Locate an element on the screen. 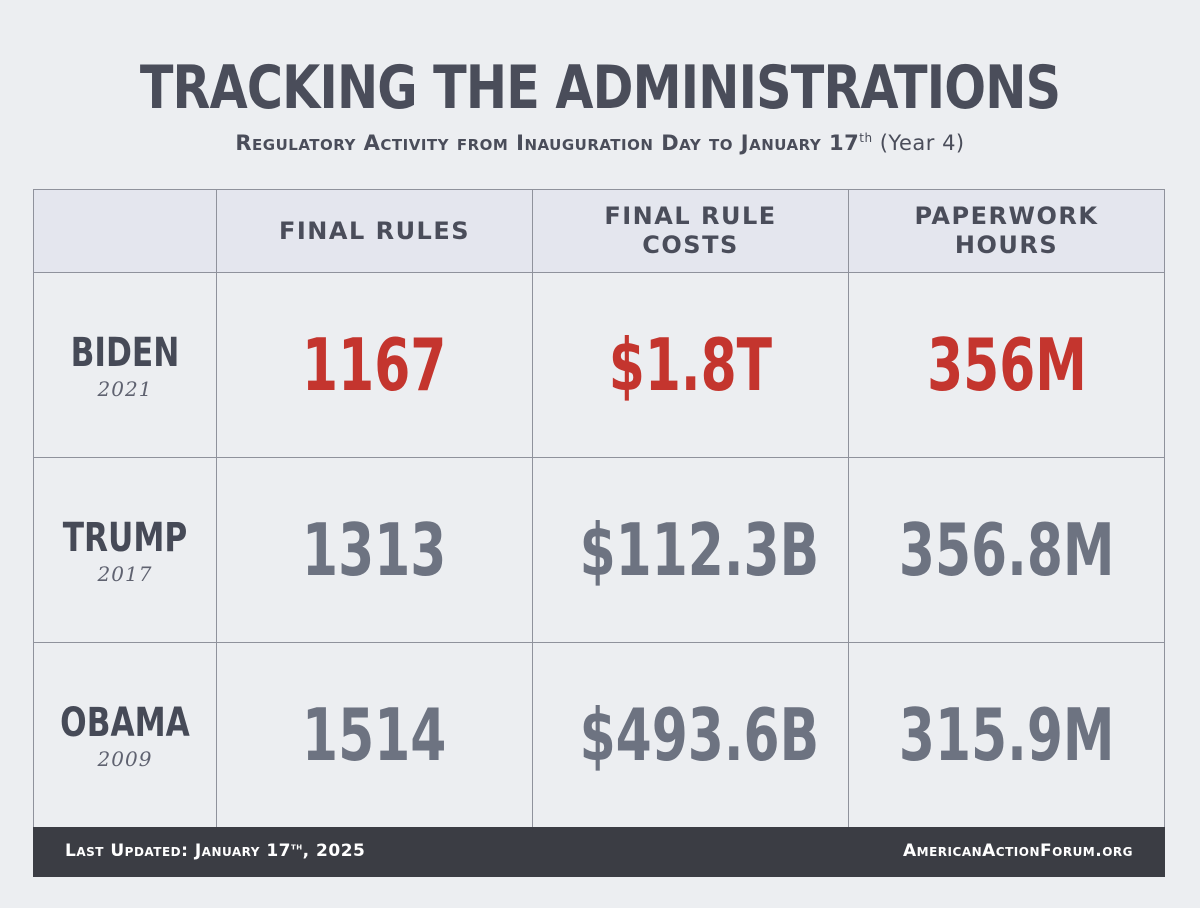 The height and width of the screenshot is (908, 1200). admin-year: 2021 is located at coordinates (125, 389).